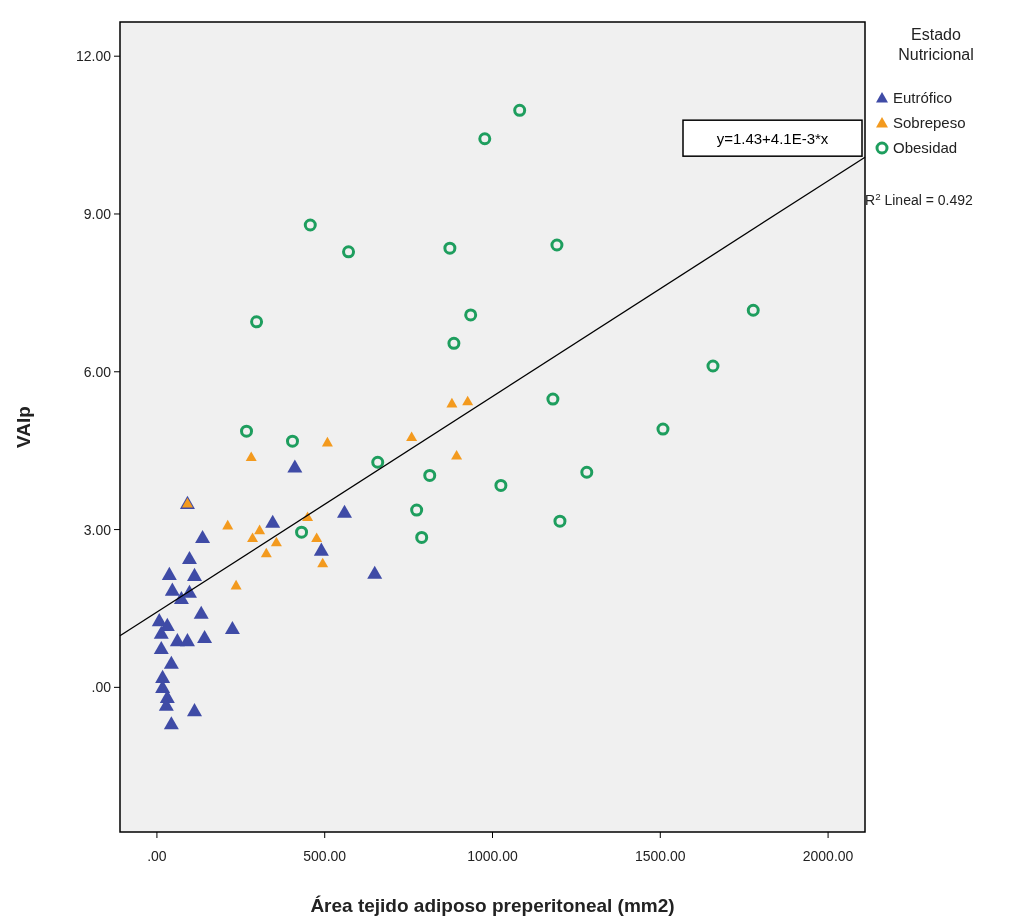  Describe the element at coordinates (772, 138) in the screenshot. I see `annotation: y=1.43+4.1E-3*x` at that location.